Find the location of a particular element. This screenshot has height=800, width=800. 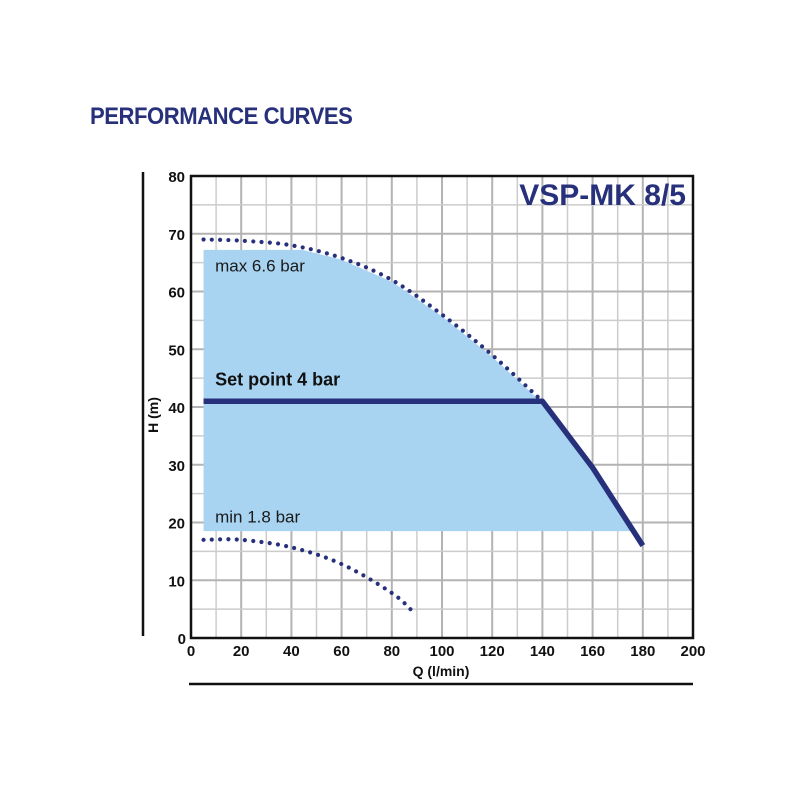

x-tick-label: 200 is located at coordinates (692, 651).